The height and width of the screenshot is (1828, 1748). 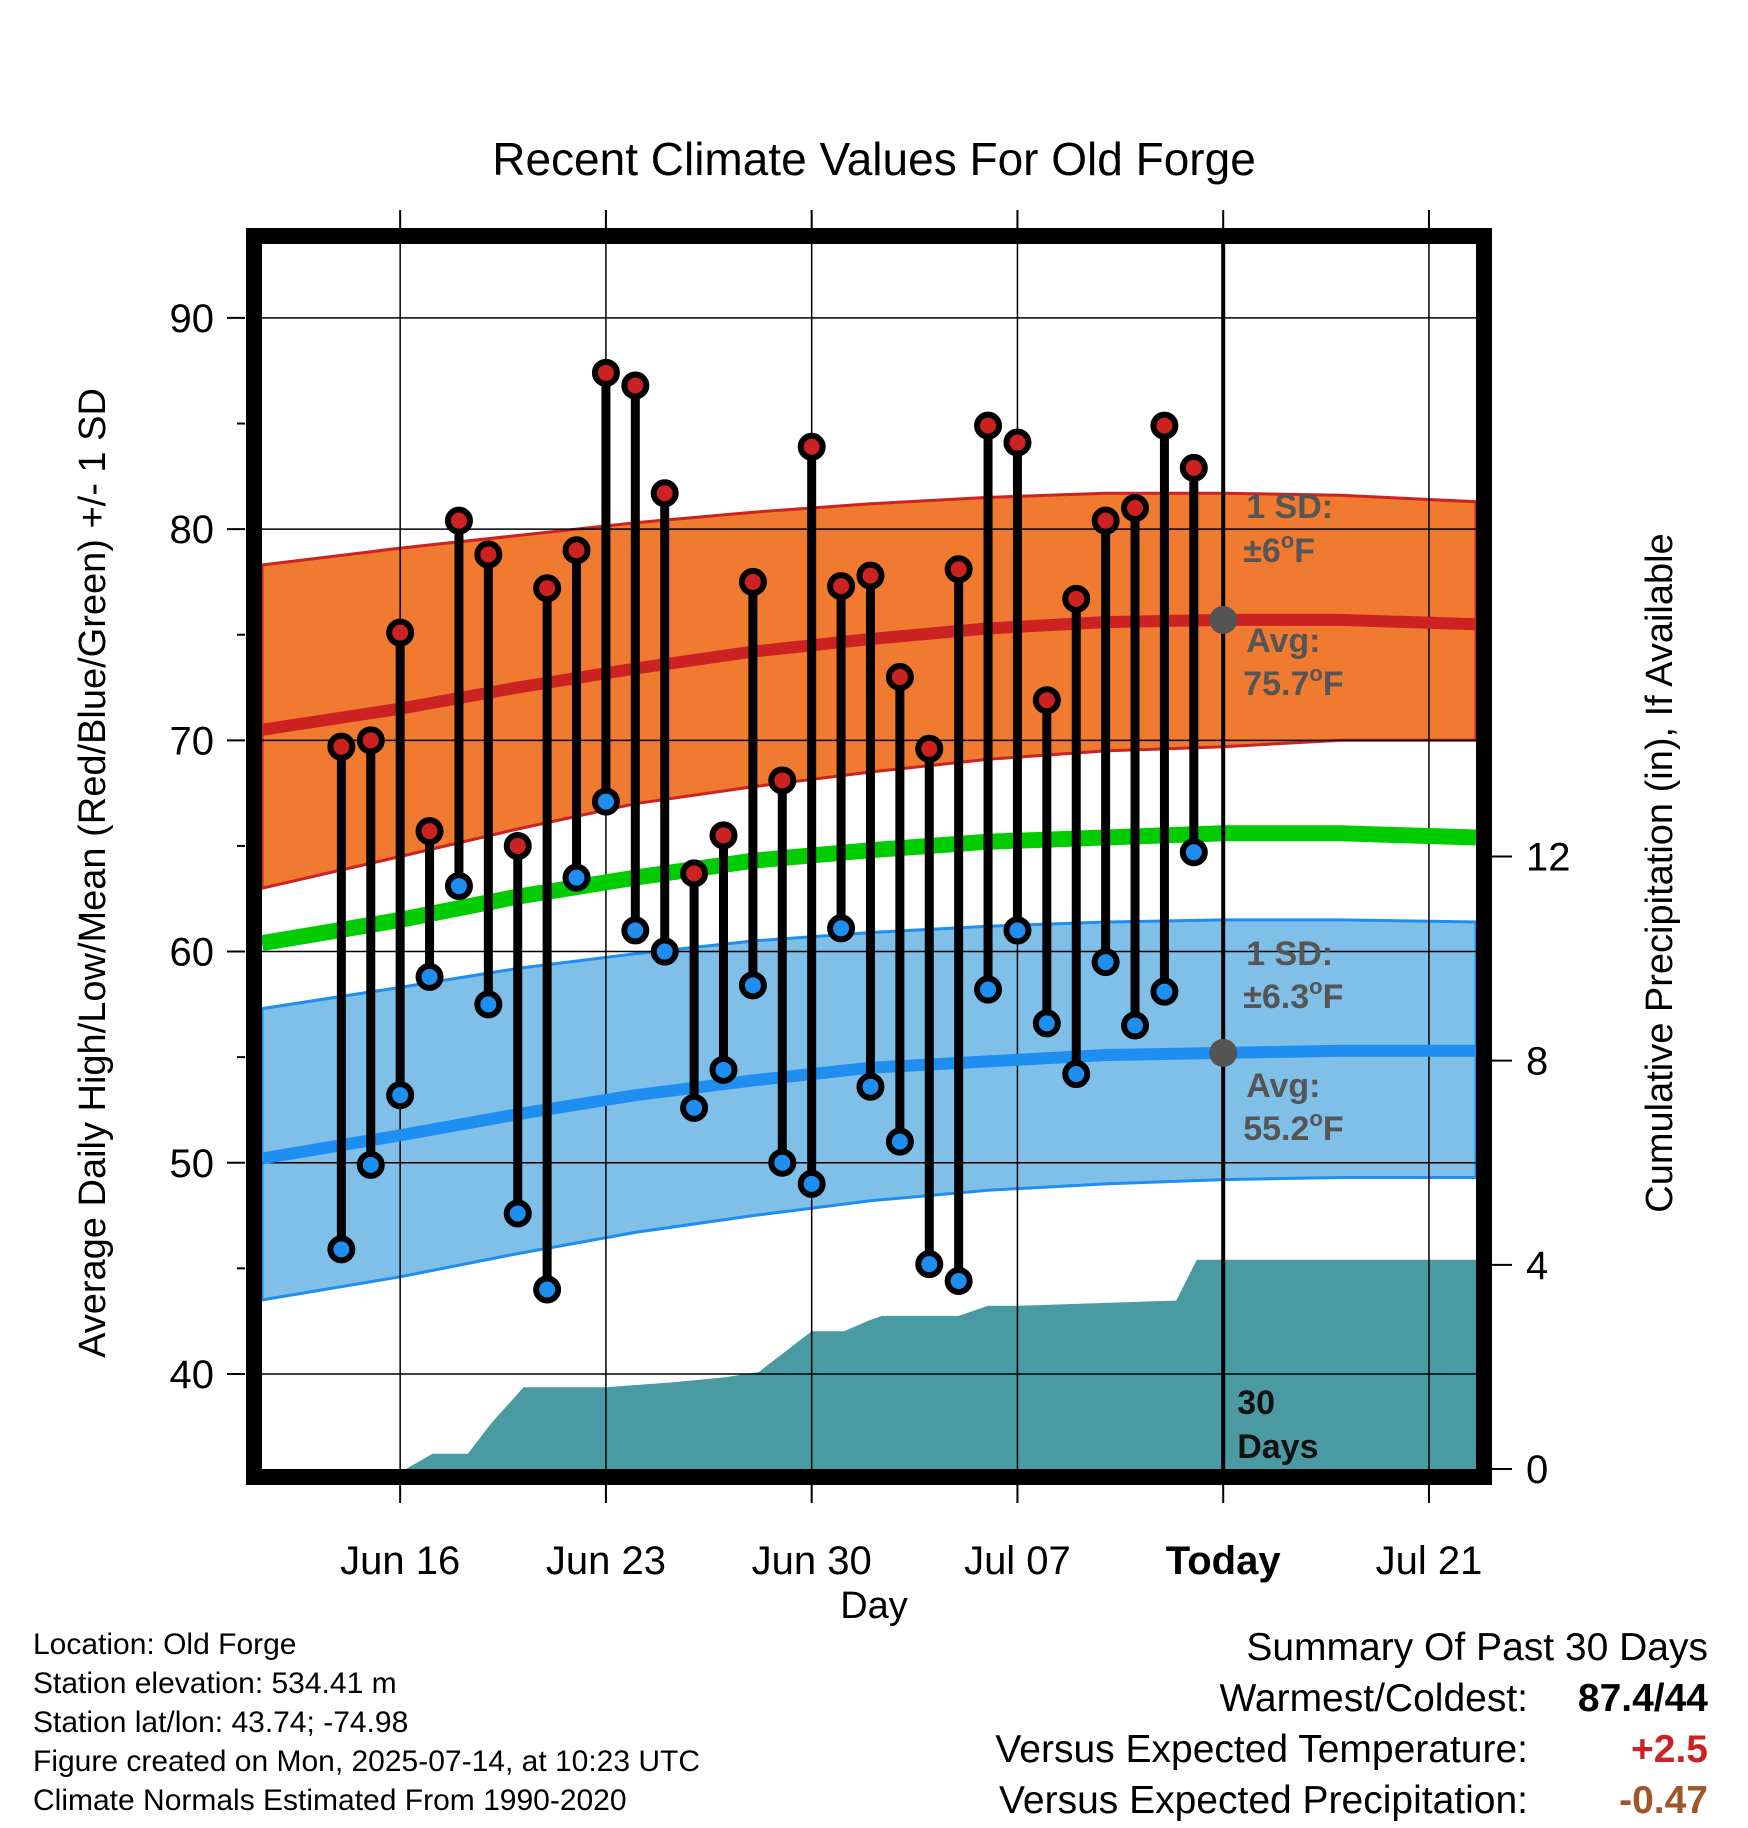 What do you see at coordinates (221, 1722) in the screenshot?
I see `latlon-text: Station lat/lon: 43.74; -74.98` at bounding box center [221, 1722].